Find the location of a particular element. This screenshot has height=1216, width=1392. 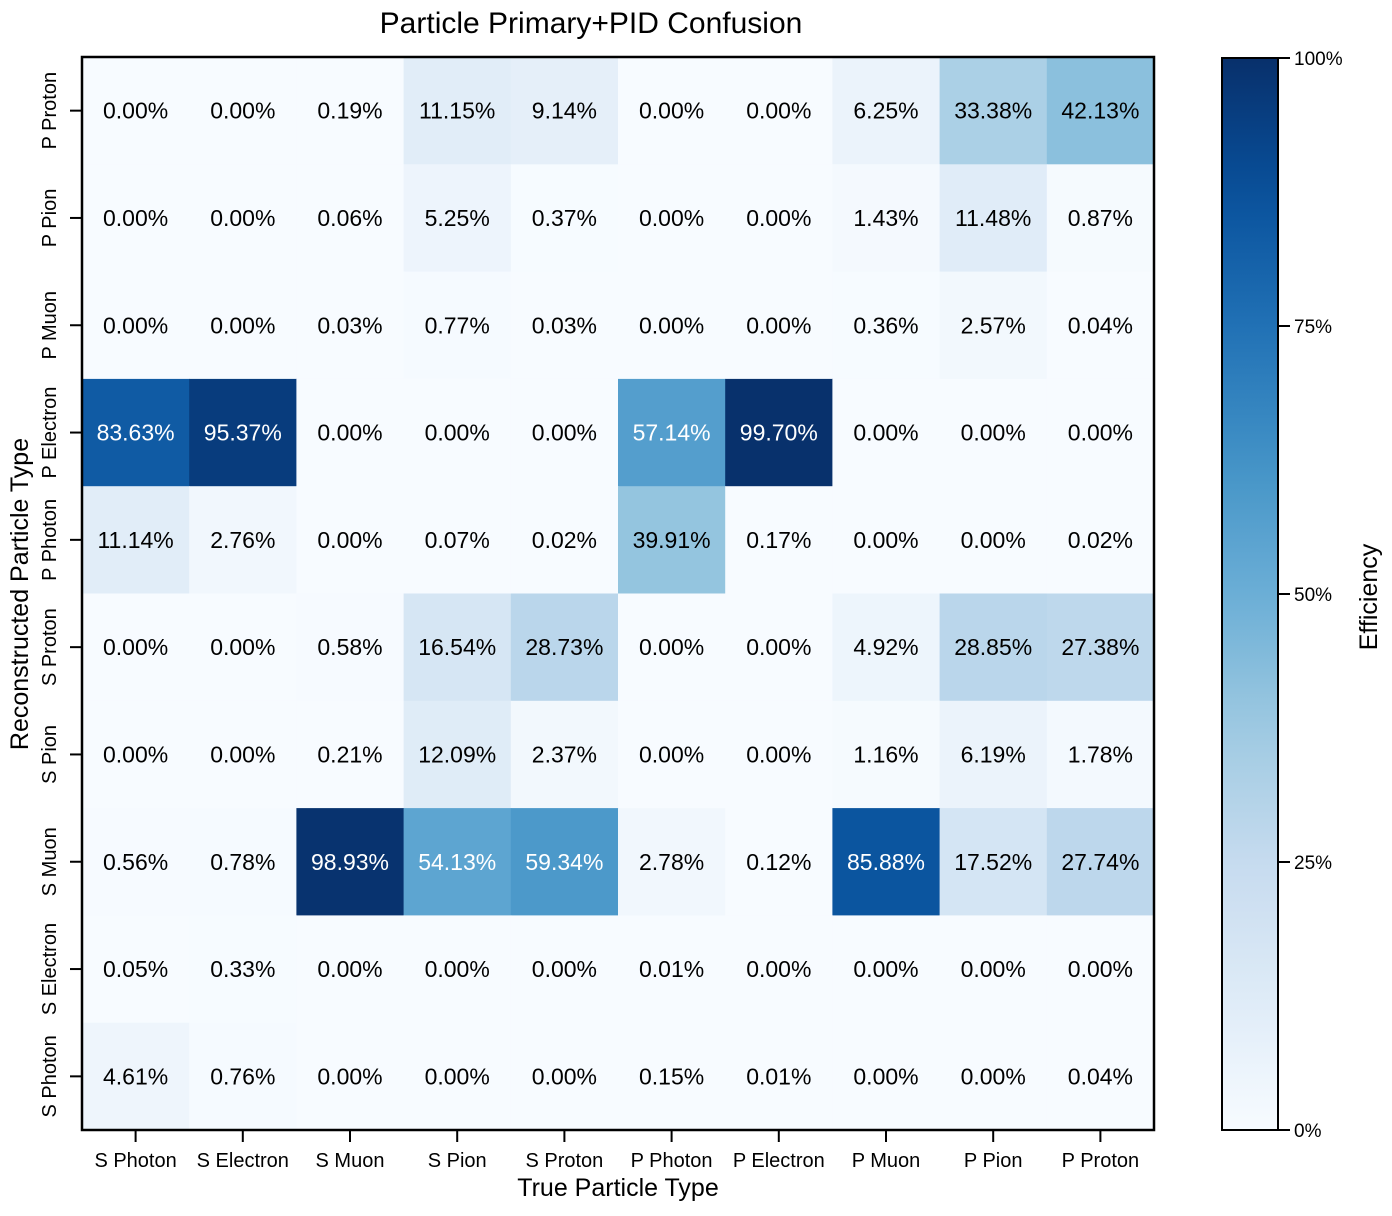

cell-value-label: 27.38% is located at coordinates (1100, 647).